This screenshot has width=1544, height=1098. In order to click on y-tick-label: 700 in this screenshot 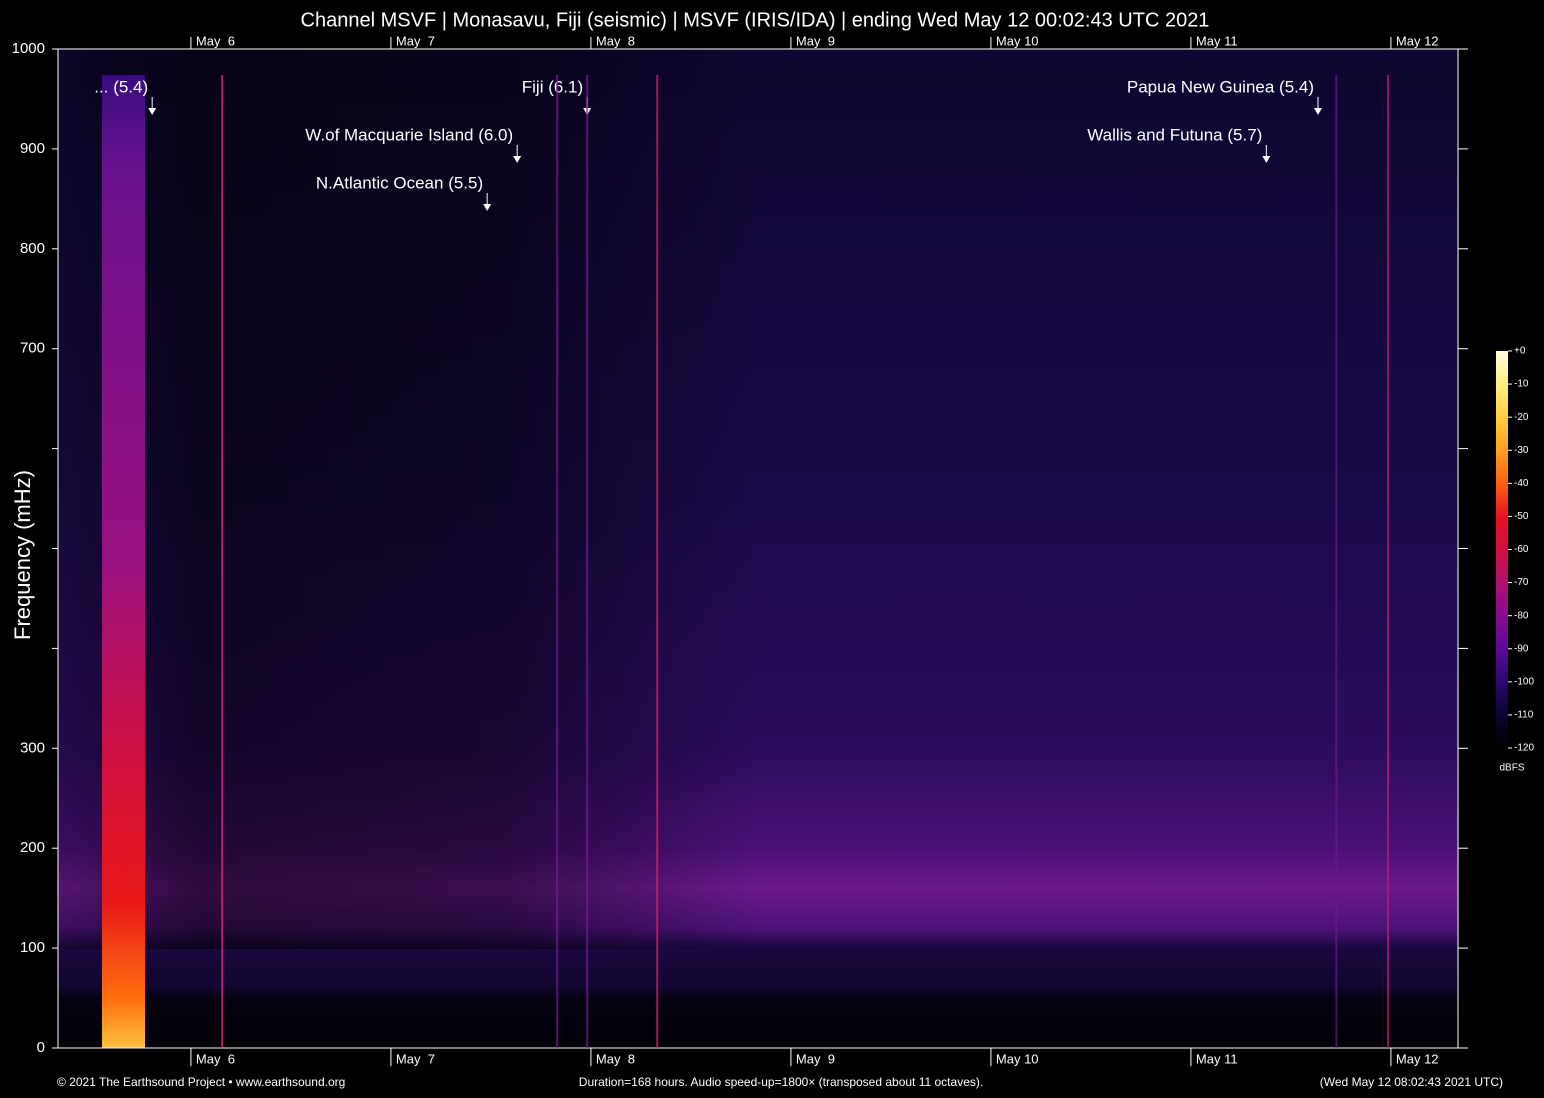, I will do `click(32, 348)`.